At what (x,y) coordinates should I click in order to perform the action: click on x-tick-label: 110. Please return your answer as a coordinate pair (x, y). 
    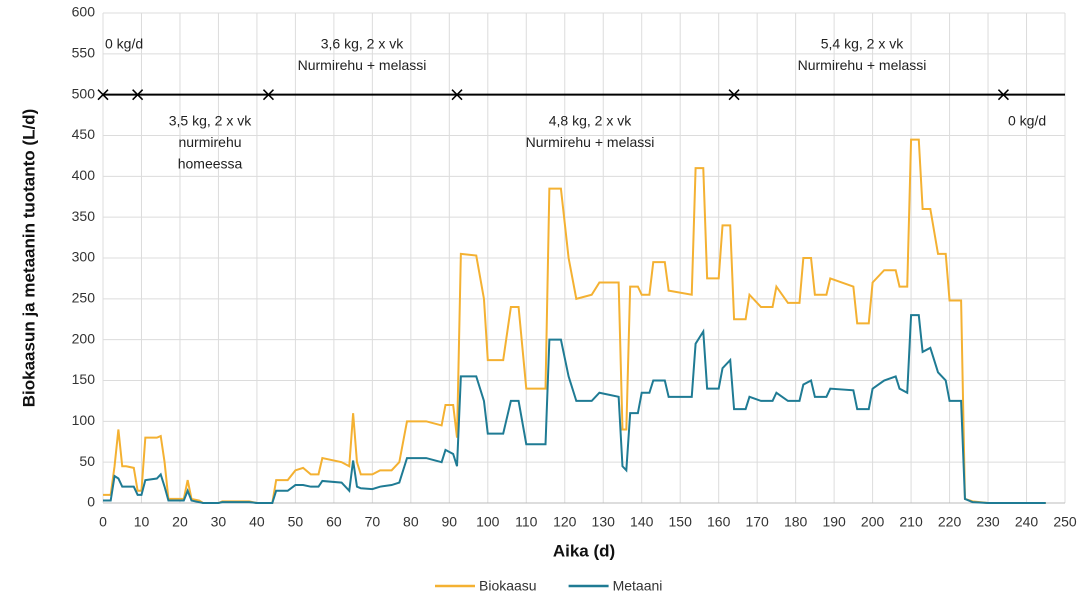
    Looking at the image, I should click on (526, 522).